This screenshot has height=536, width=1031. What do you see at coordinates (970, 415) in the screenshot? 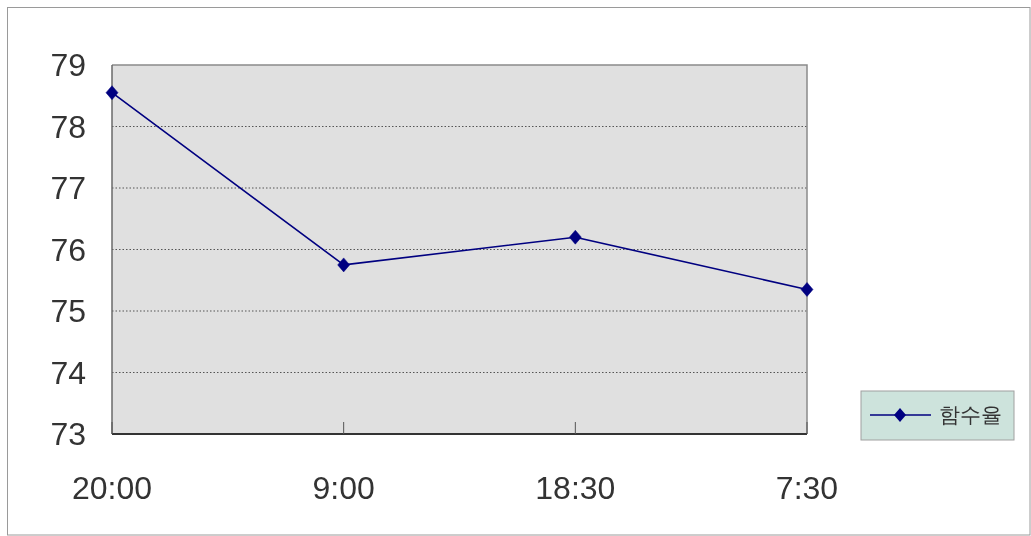
I see `legend-label: 함수율` at bounding box center [970, 415].